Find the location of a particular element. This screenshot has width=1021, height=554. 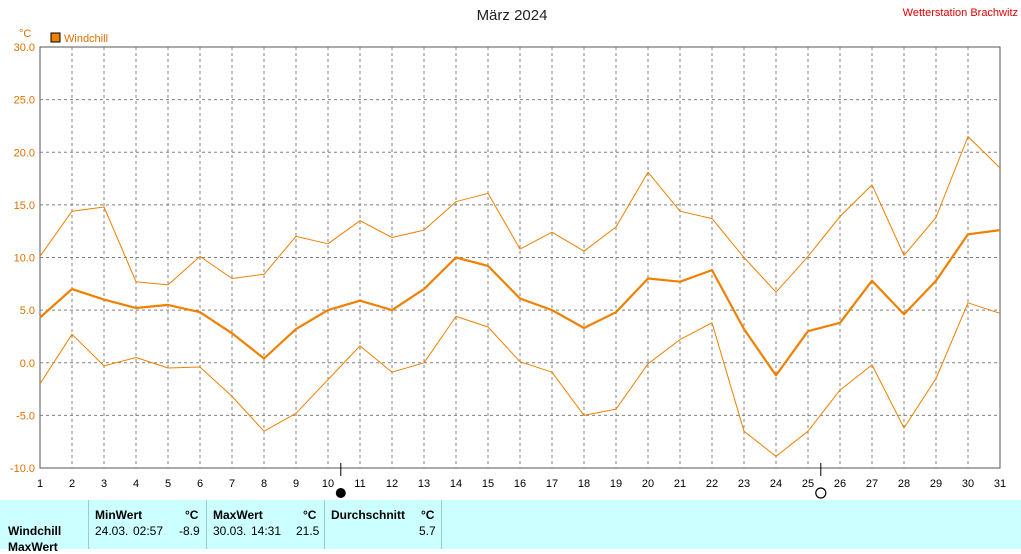

x-tick-label: 3 is located at coordinates (104, 484).